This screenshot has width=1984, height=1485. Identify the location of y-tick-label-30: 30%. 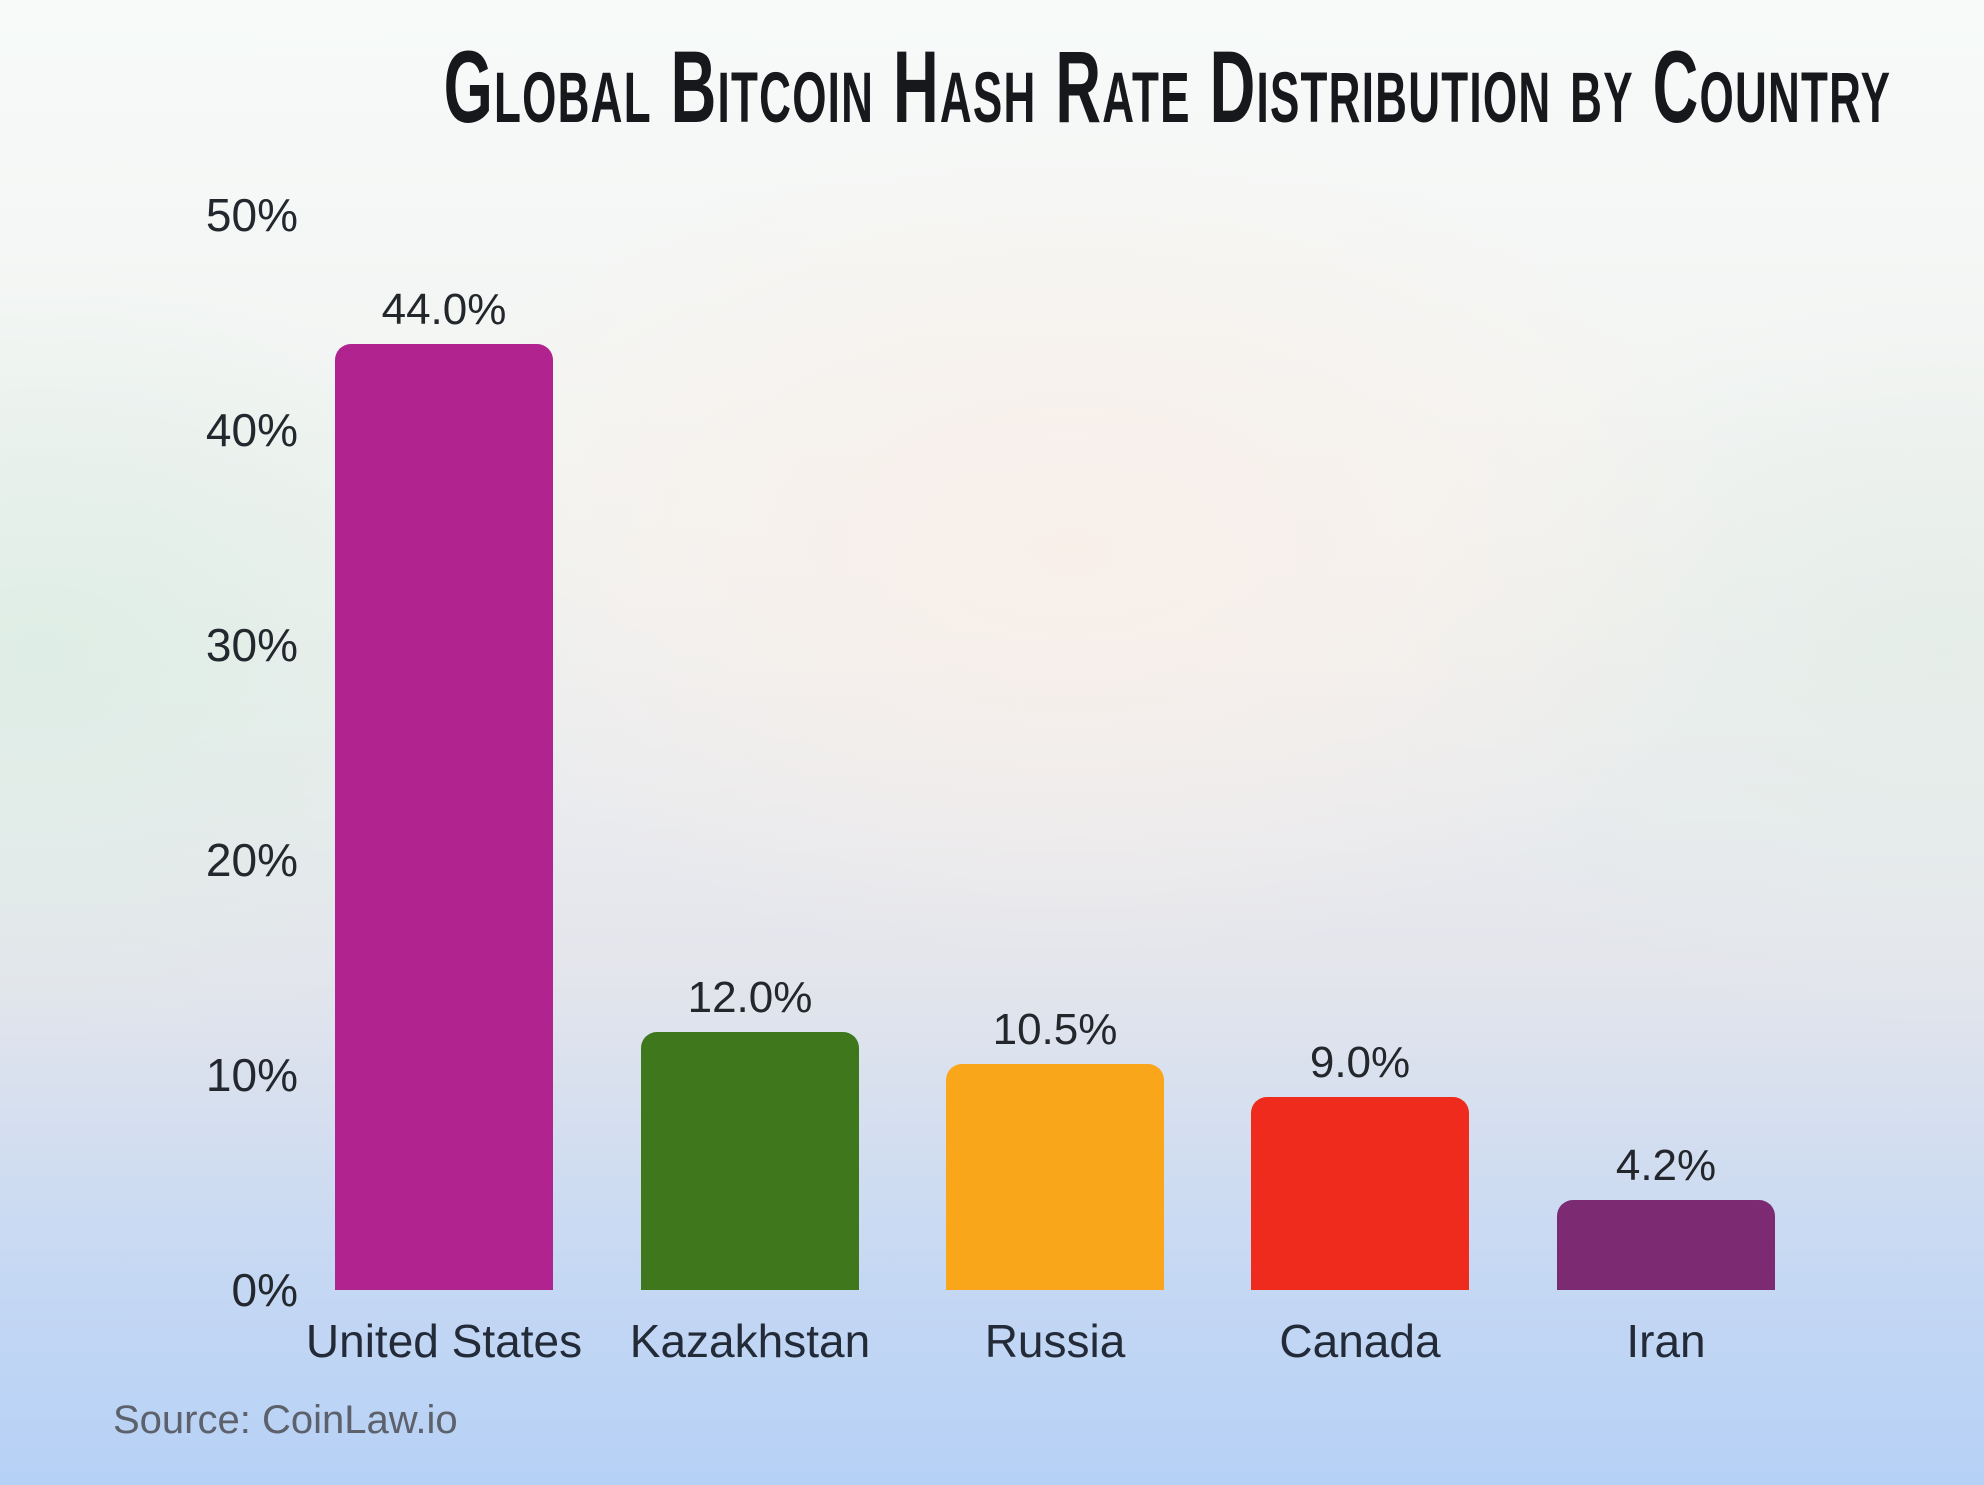
(251, 645).